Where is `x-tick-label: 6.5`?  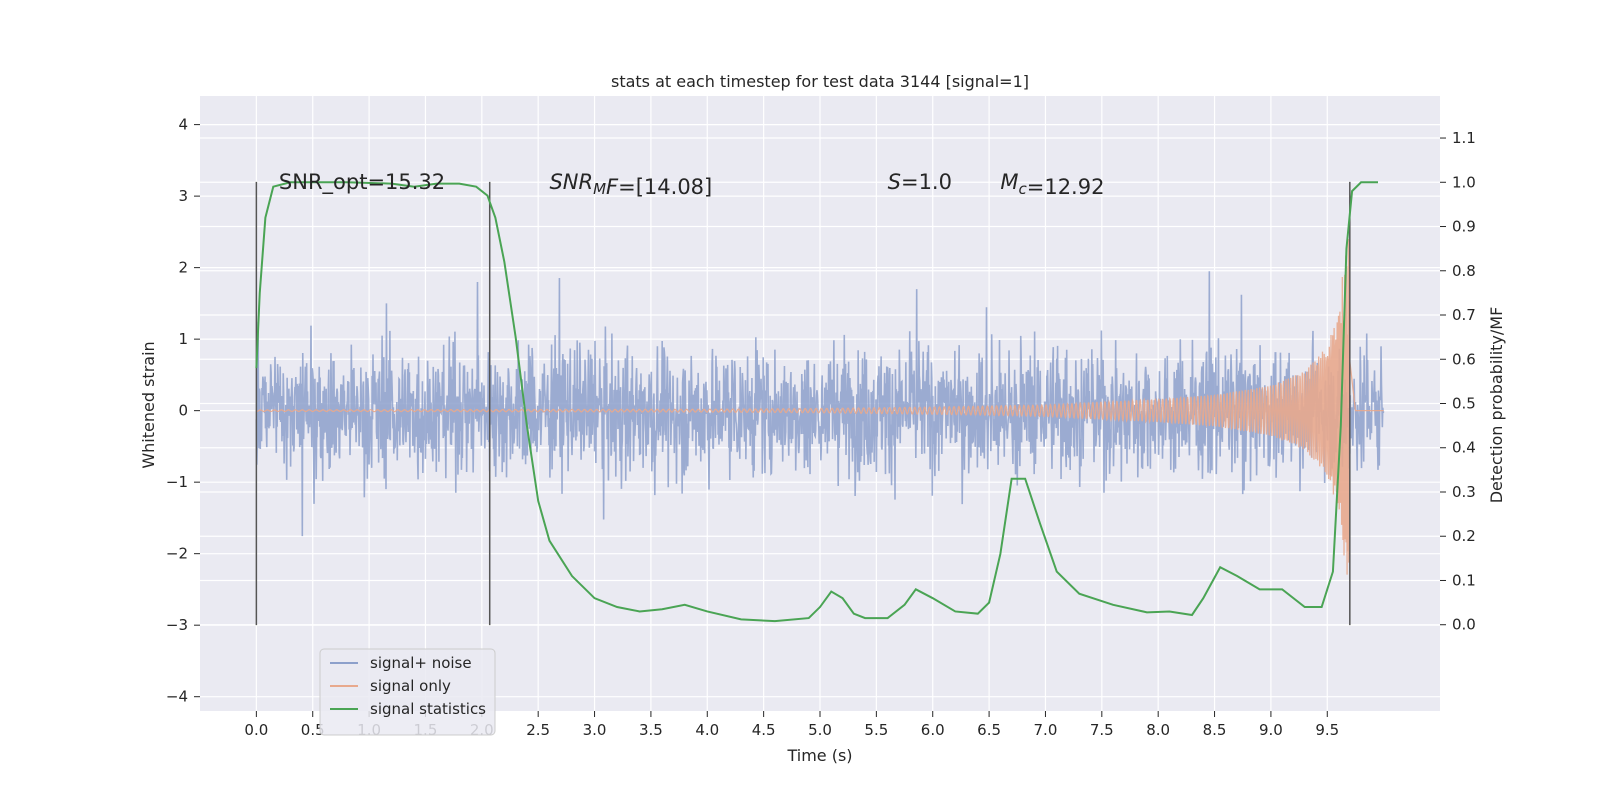 x-tick-label: 6.5 is located at coordinates (989, 730).